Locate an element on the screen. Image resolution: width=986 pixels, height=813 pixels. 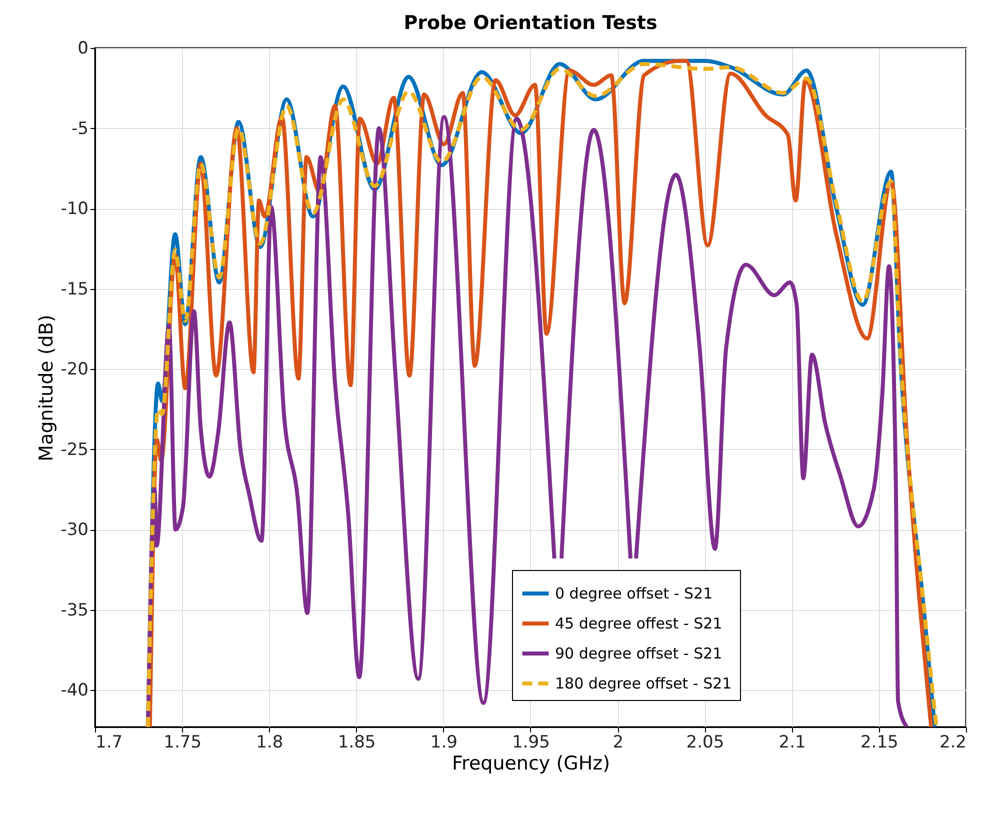
x-tick-label: 1.7 is located at coordinates (109, 742).